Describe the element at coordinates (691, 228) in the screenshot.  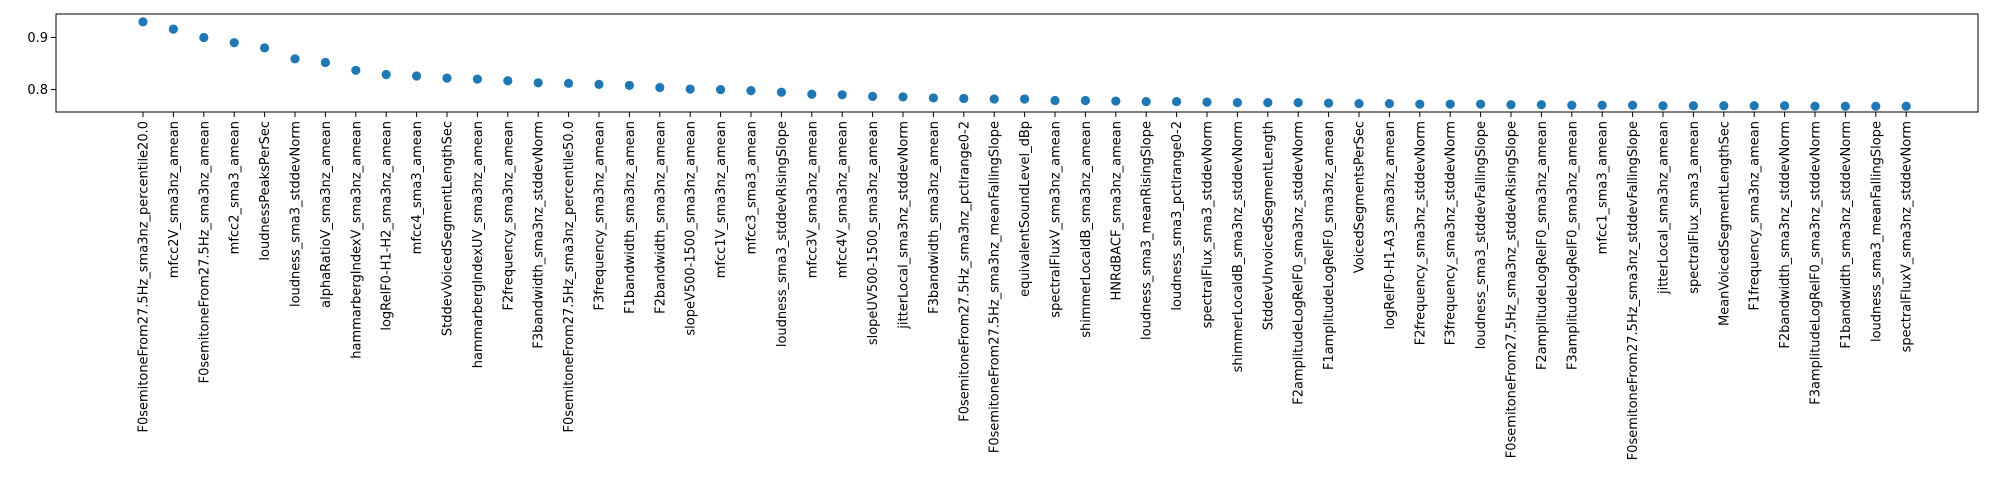
I see `x-tick-label: slopeV500-1500_sma3nz_amean` at that location.